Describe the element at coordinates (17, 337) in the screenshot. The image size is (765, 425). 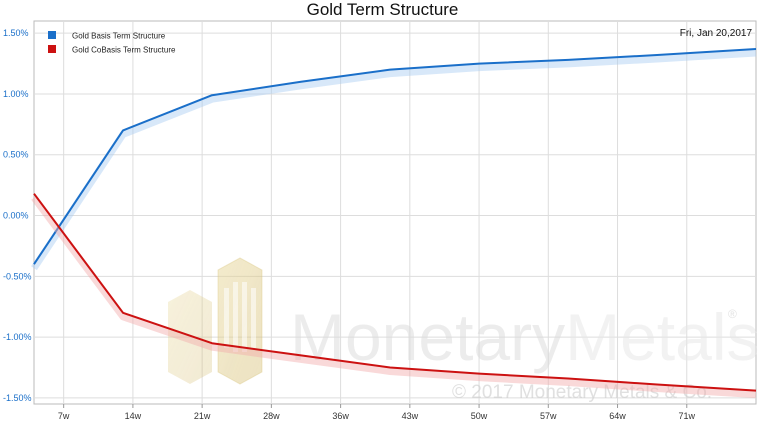
I see `y-tick-label: -1.00%` at that location.